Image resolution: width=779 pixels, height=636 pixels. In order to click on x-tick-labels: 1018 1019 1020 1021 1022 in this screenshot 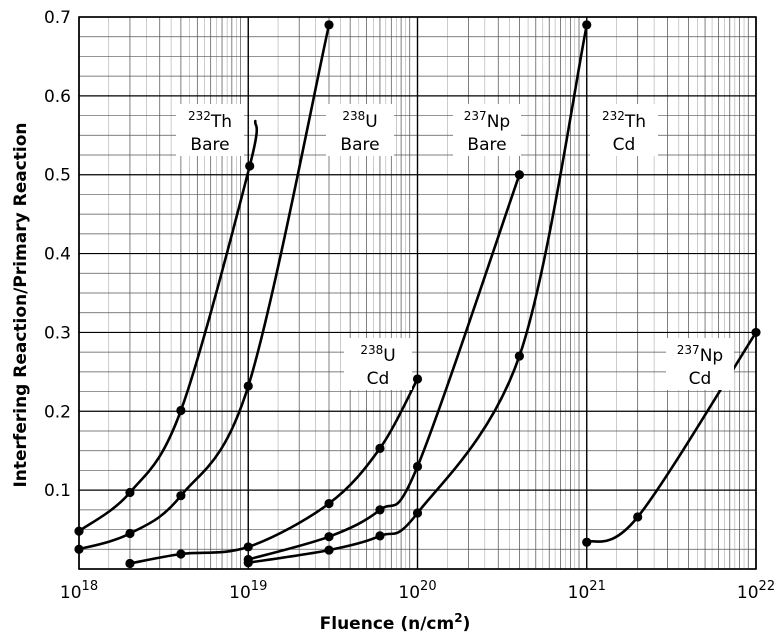, I will do `click(417, 591)`.